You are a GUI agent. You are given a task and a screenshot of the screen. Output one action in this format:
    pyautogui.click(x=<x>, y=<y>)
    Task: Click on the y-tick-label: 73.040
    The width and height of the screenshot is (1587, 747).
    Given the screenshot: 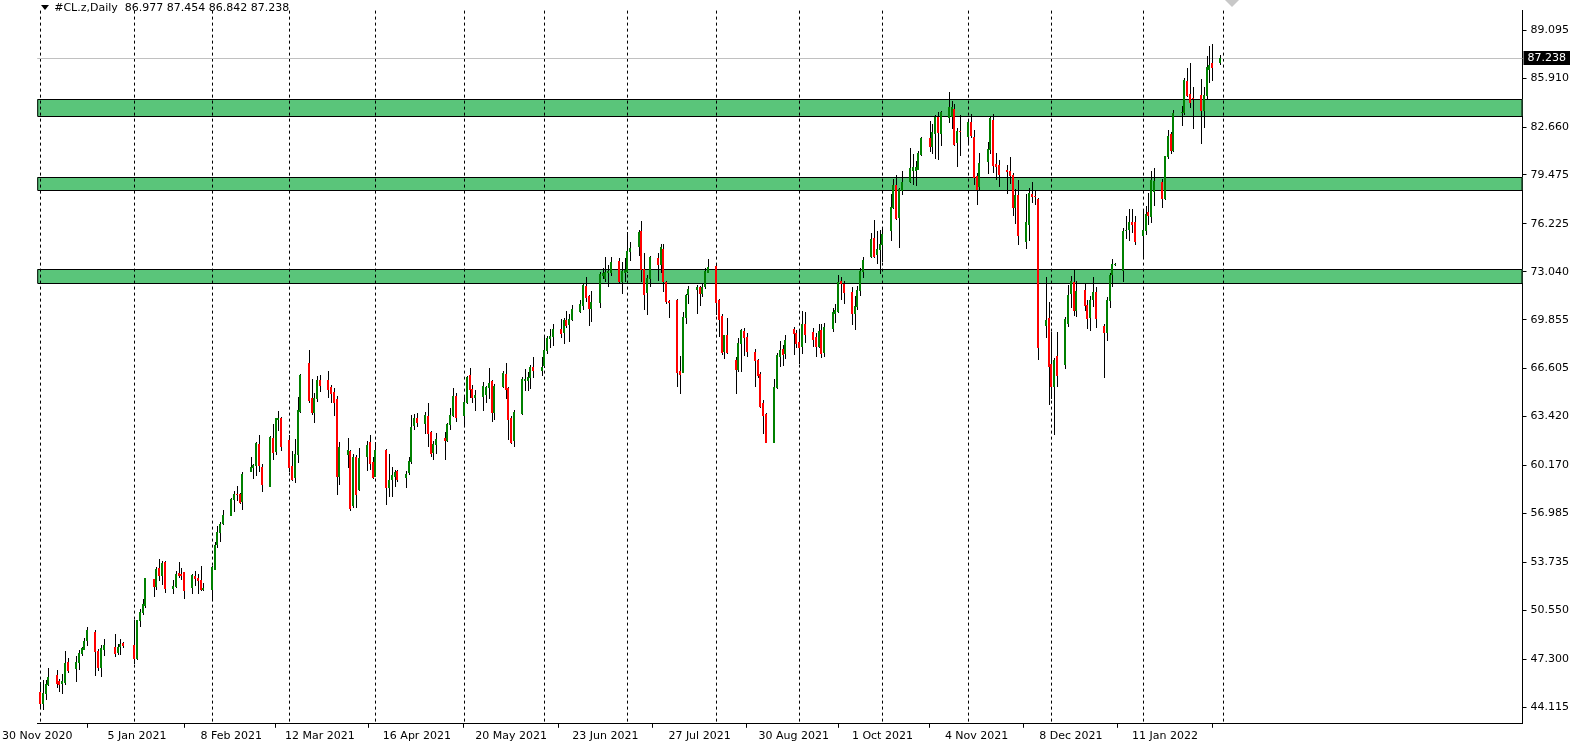 What is the action you would take?
    pyautogui.click(x=1550, y=271)
    